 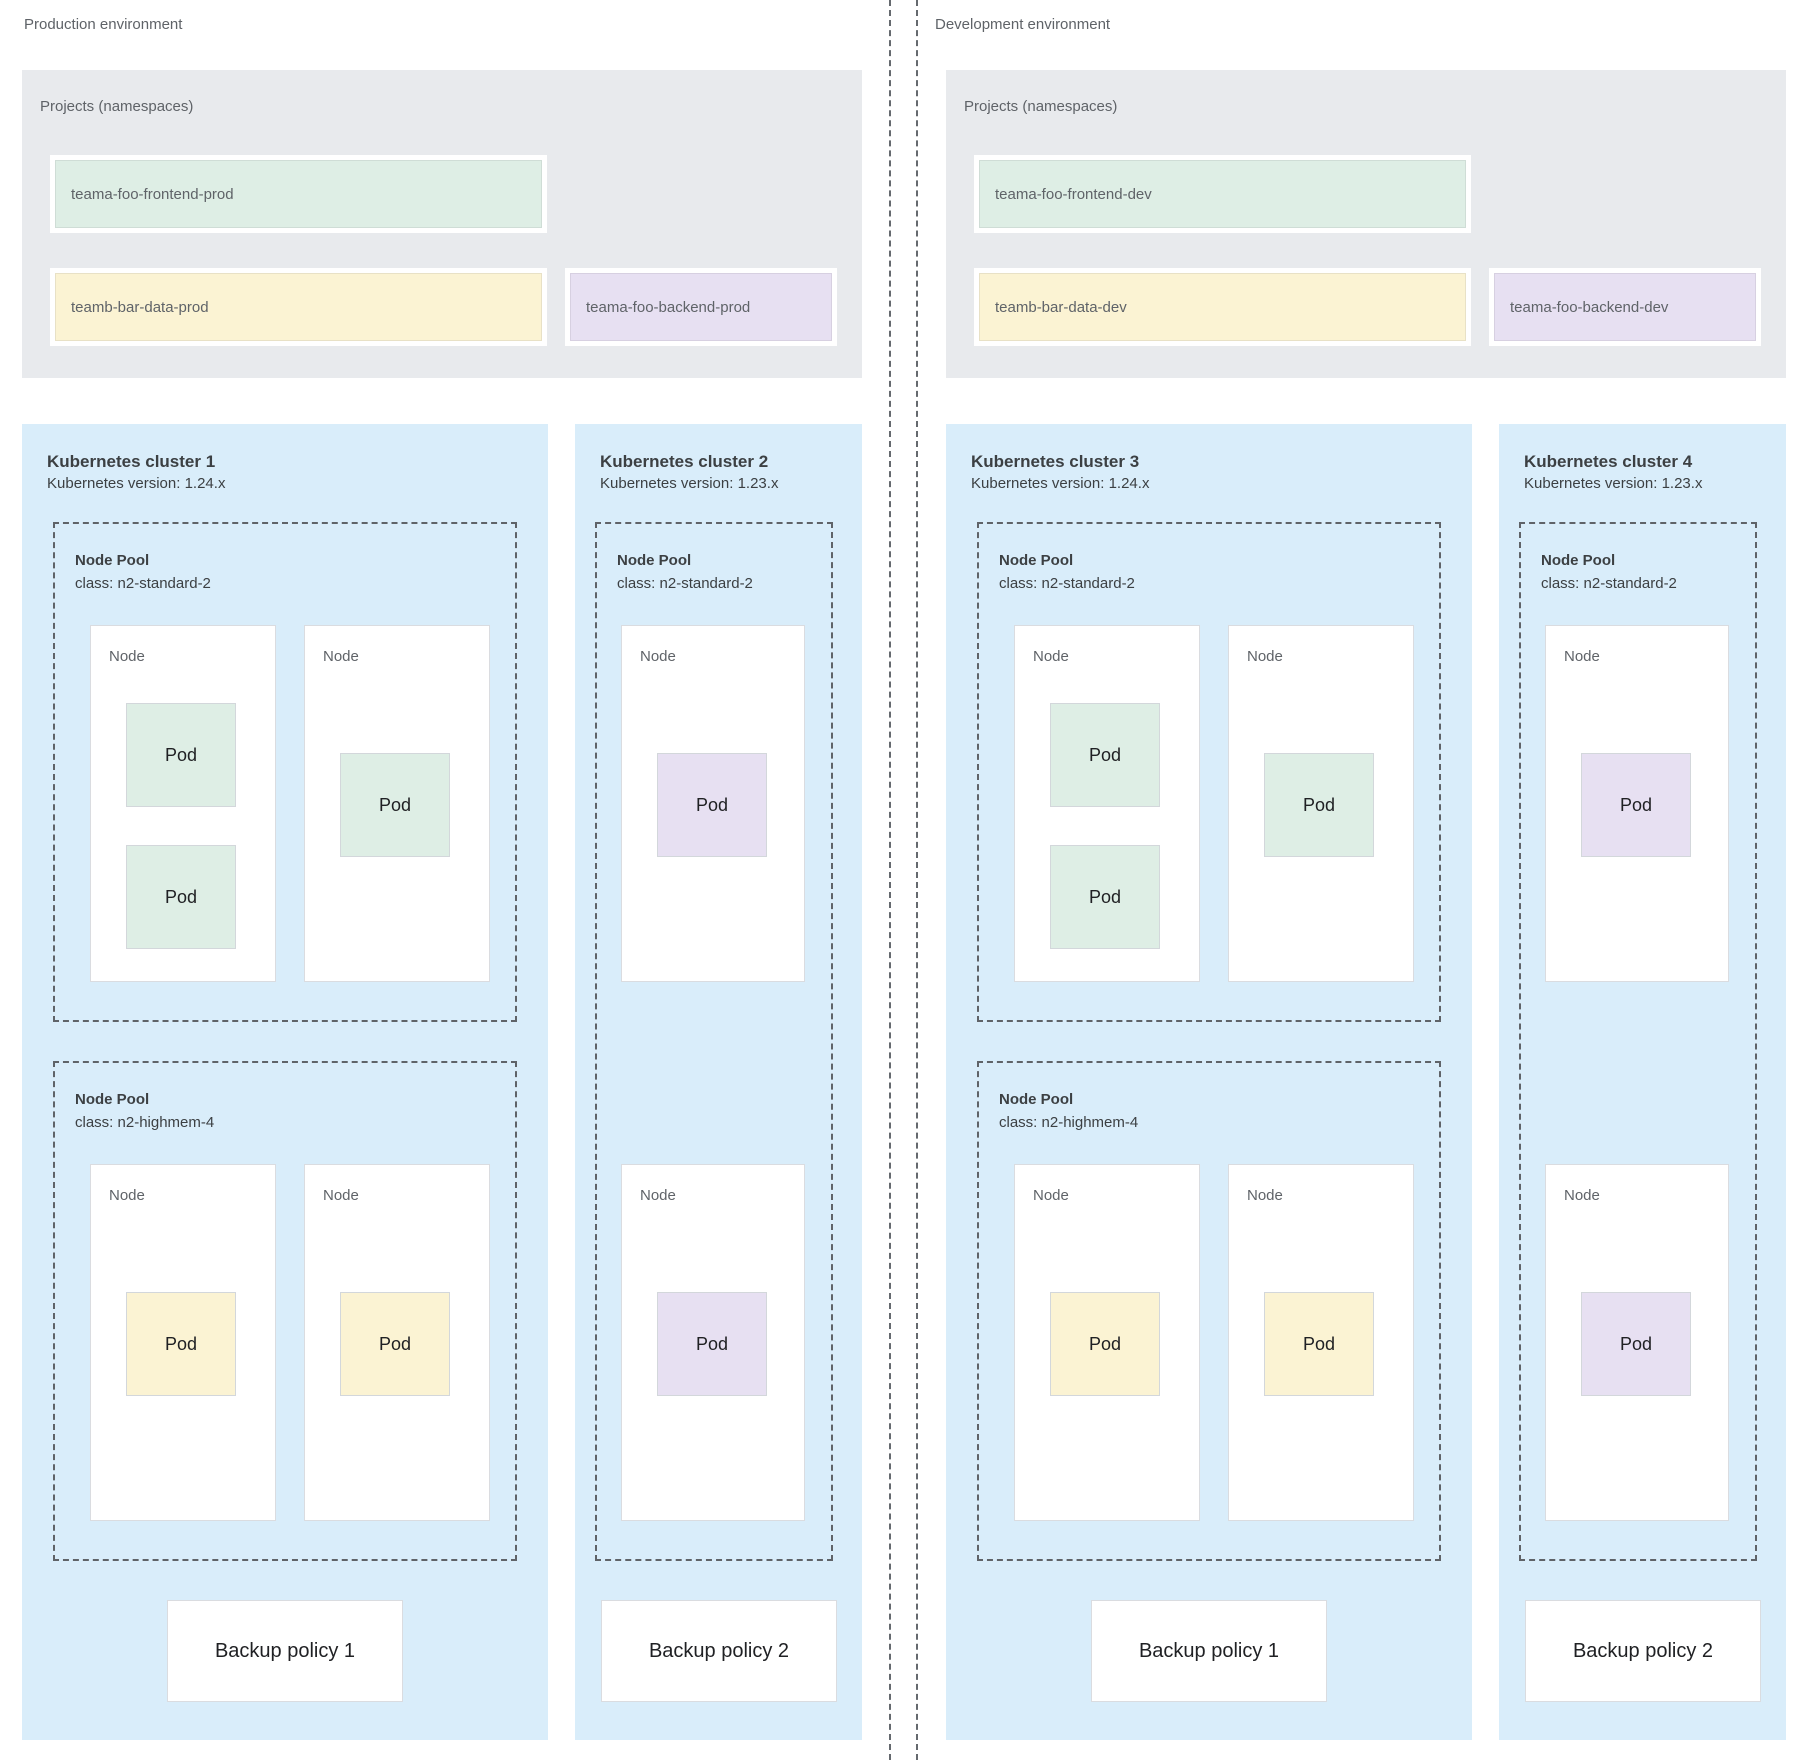 I want to click on namespace-teamb-bar-data-dev: teamb-bar-data-dev, so click(x=1222, y=307).